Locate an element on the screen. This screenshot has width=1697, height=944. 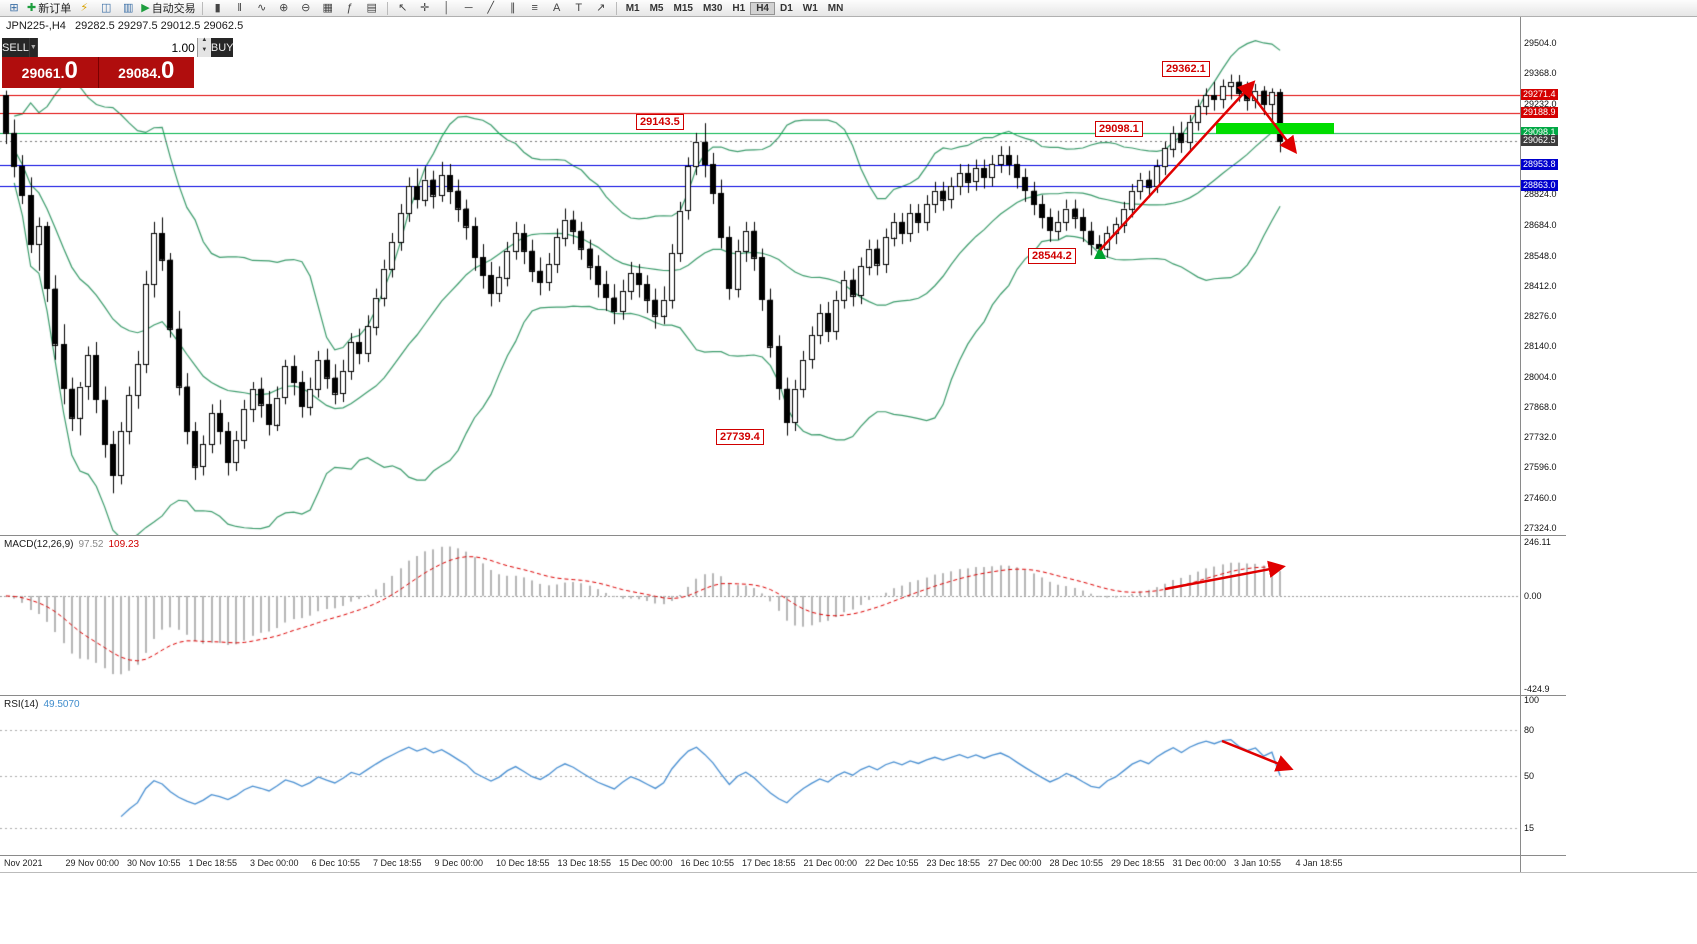
new-chart-button: ⊞ is located at coordinates (14, 8).